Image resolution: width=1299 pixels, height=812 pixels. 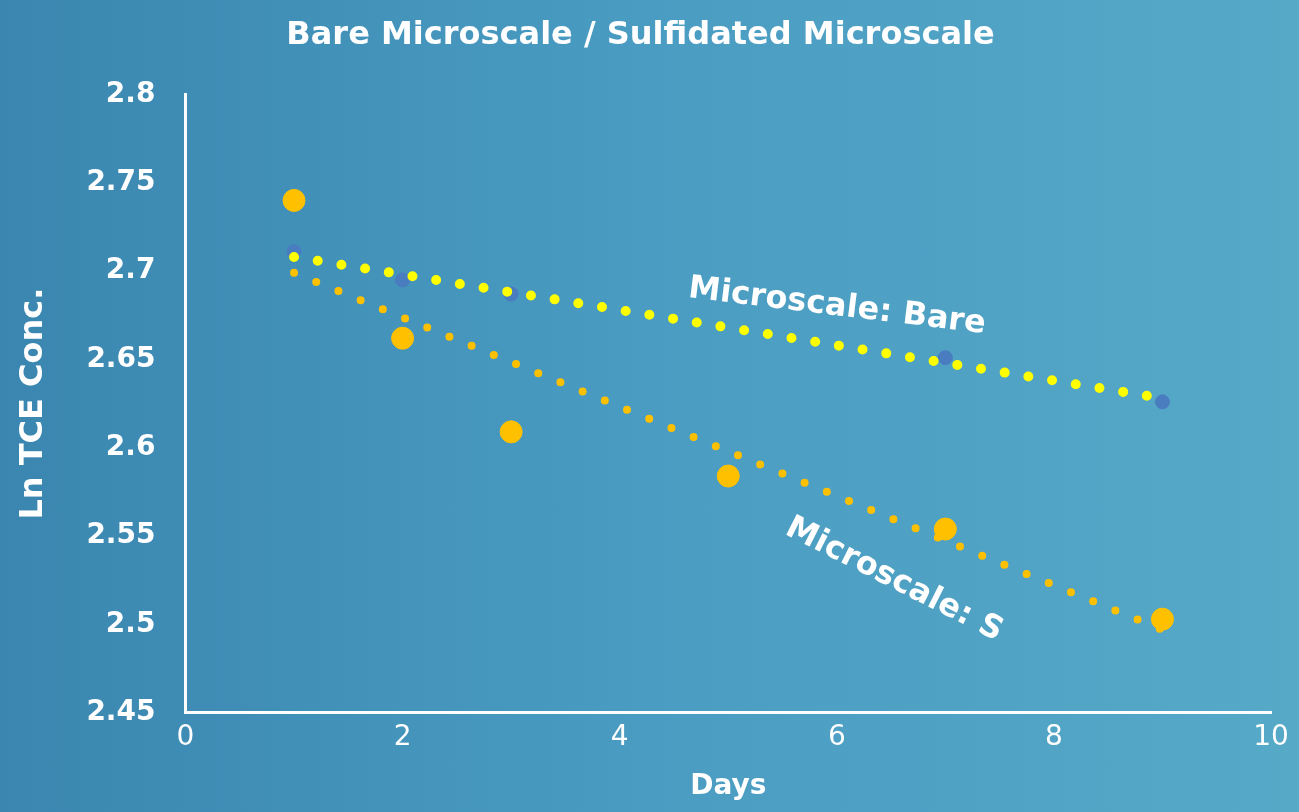 I want to click on x-tick-label: 4, so click(x=619, y=735).